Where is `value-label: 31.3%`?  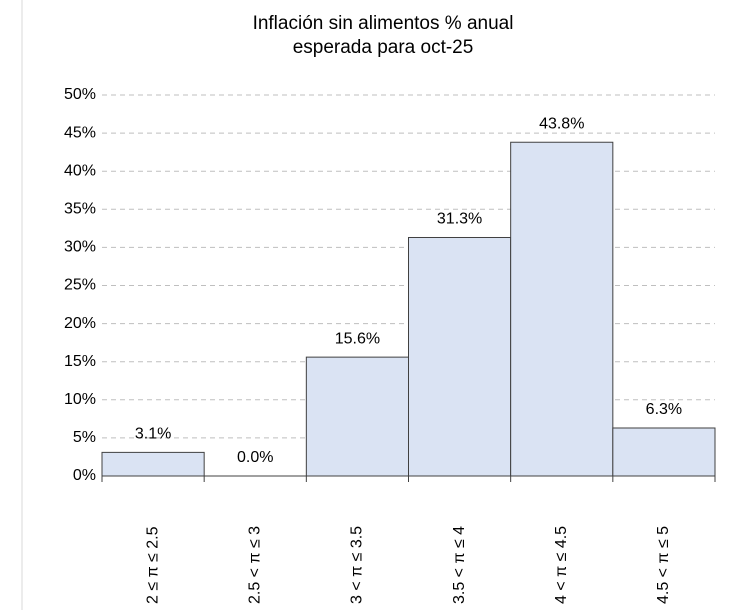 value-label: 31.3% is located at coordinates (459, 219).